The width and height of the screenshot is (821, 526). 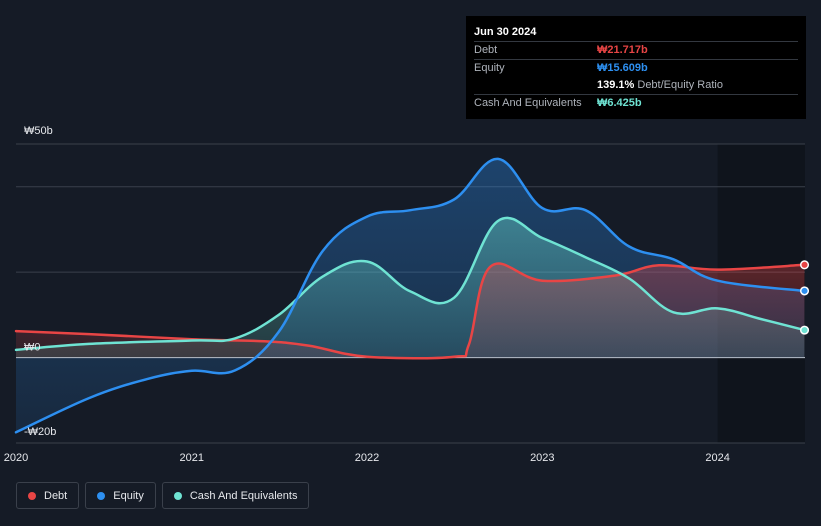 I want to click on tooltip-date: Jun 30 2024, so click(x=505, y=32).